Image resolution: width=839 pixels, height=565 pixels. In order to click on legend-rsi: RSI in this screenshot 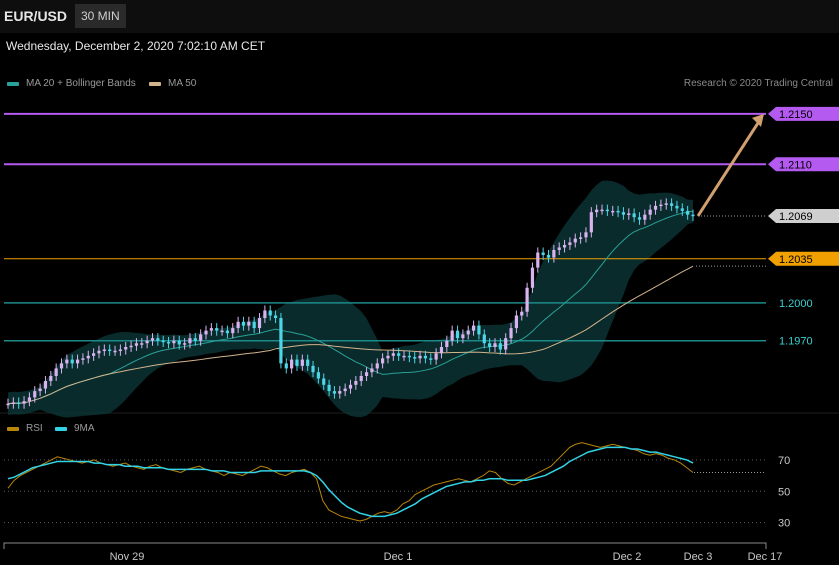, I will do `click(25, 428)`.